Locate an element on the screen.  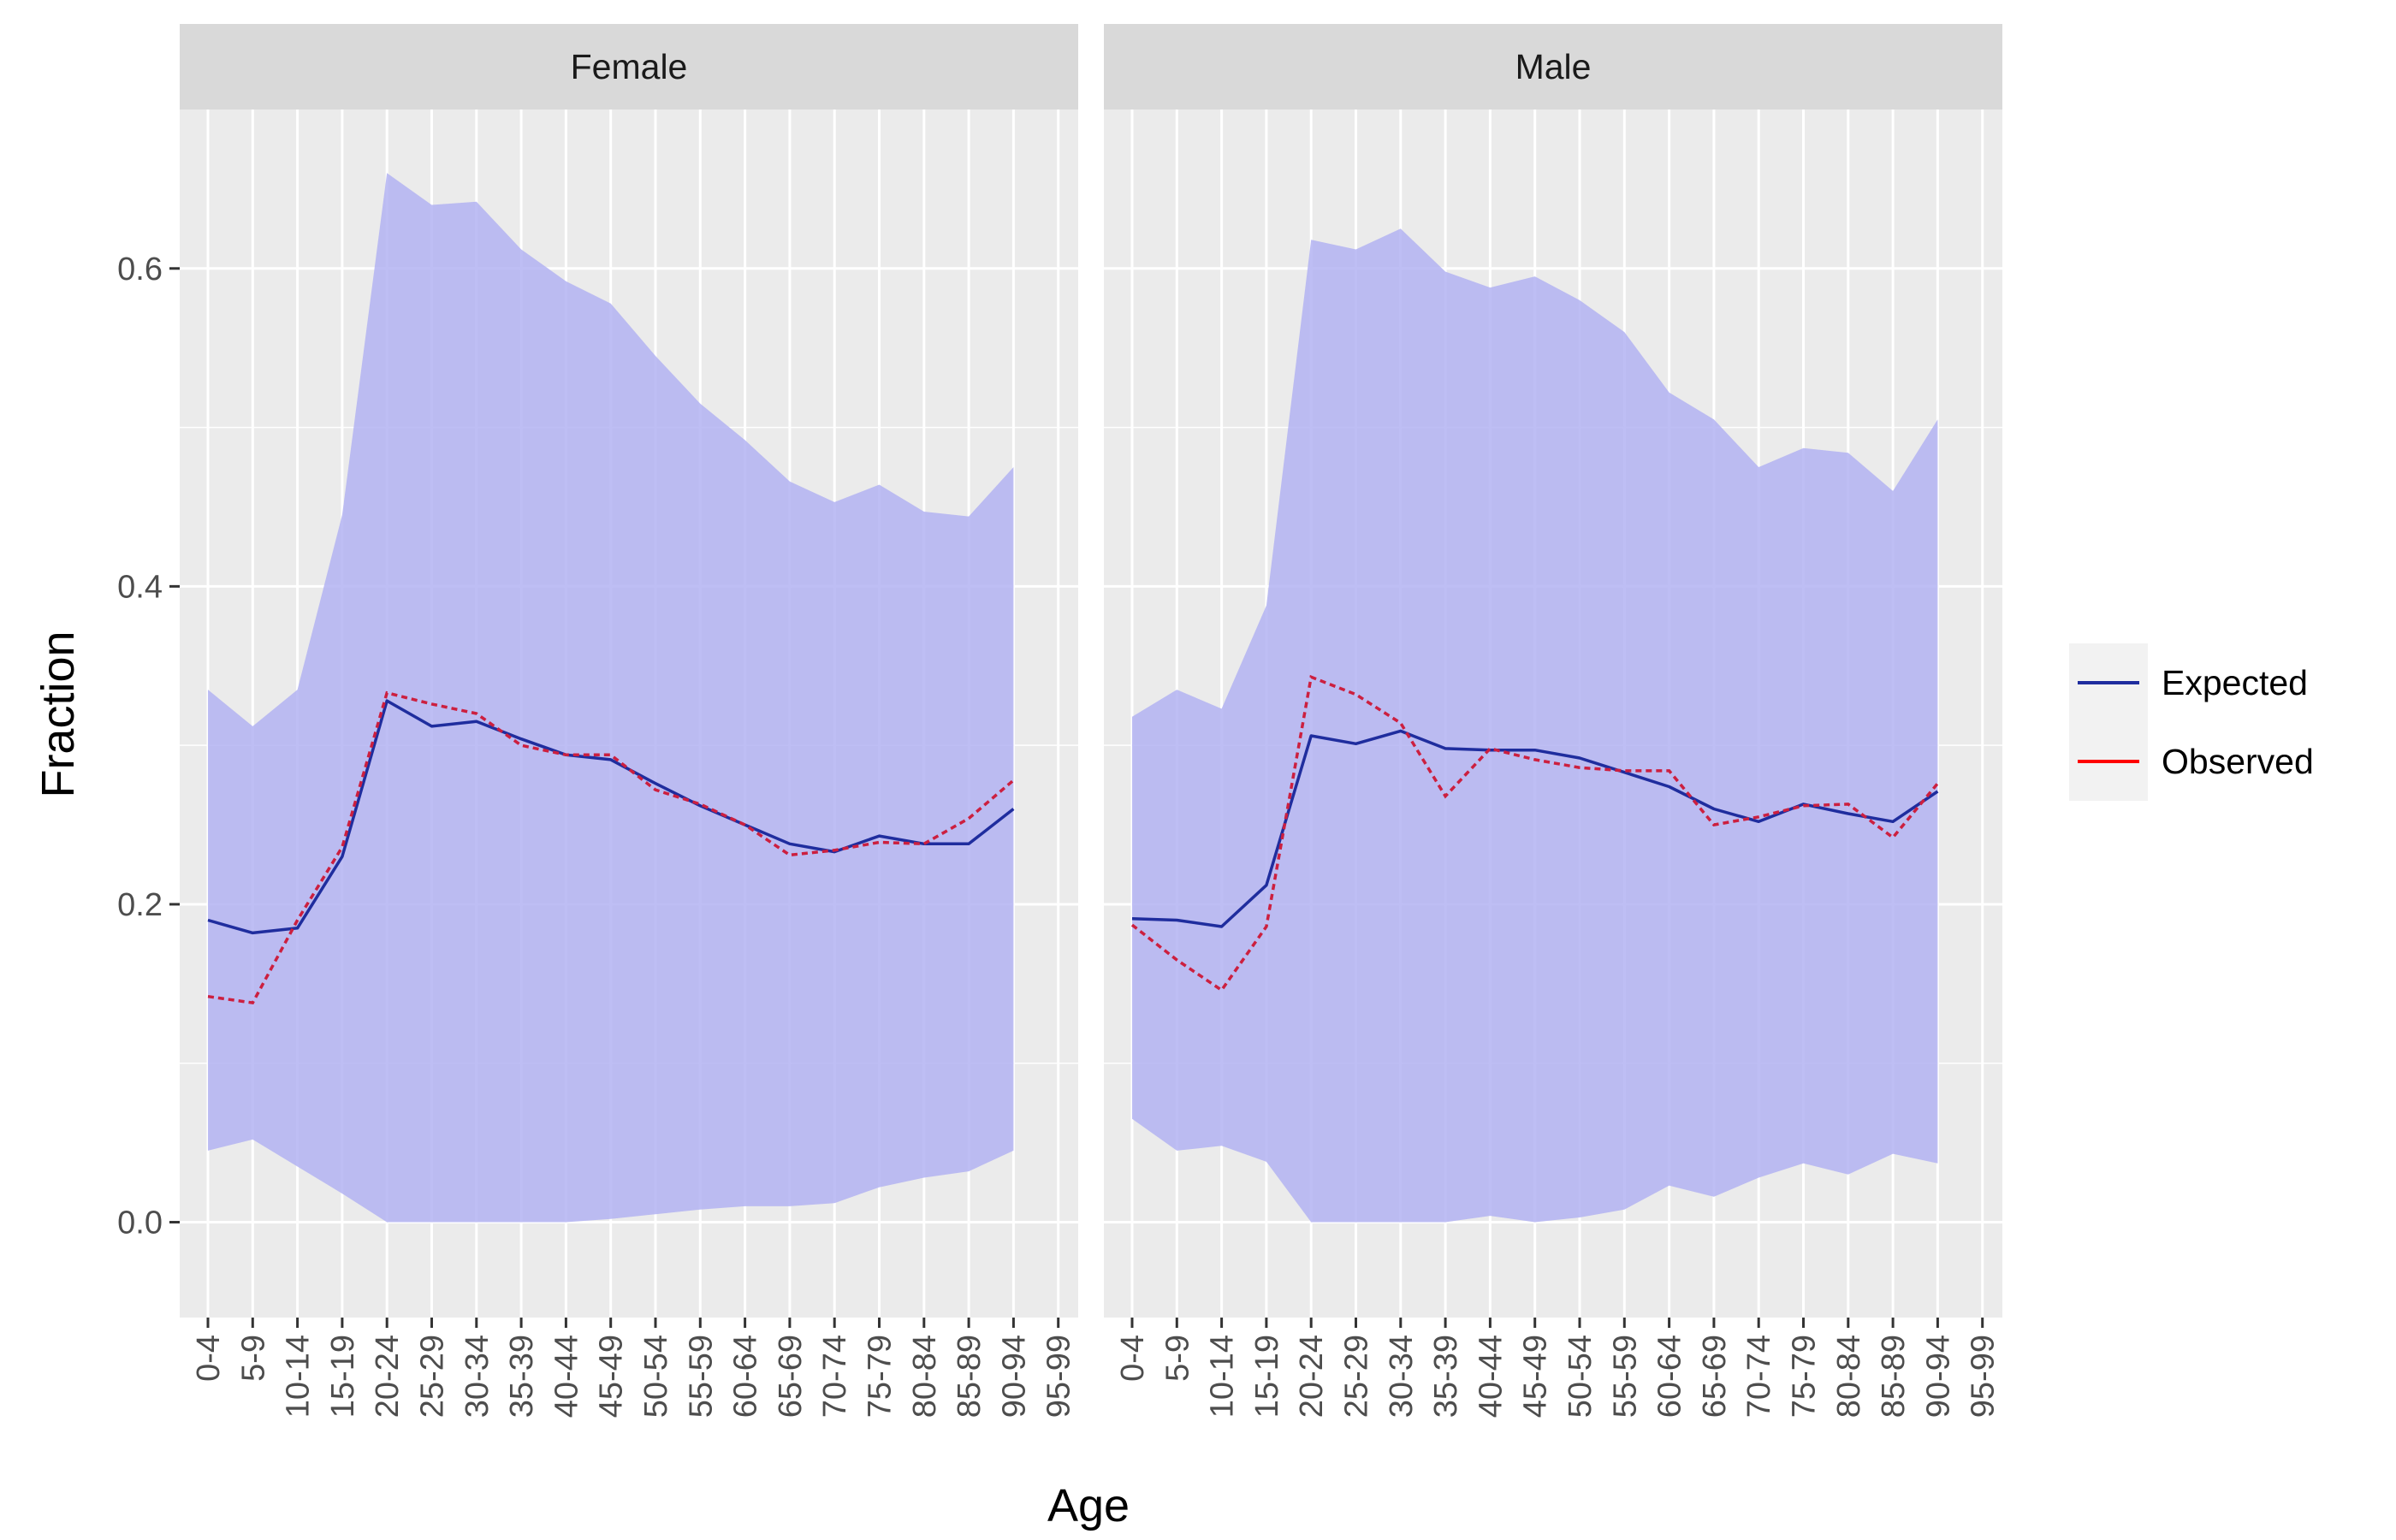
y-tick-label: 0.2 is located at coordinates (140, 905).